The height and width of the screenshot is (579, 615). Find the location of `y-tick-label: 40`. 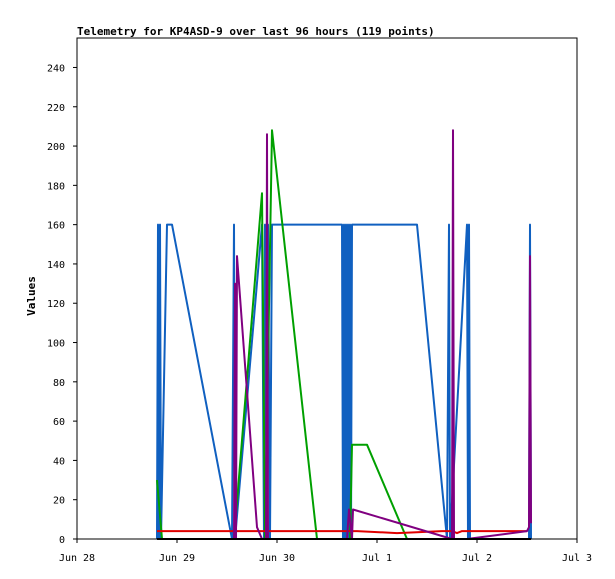

y-tick-label: 40 is located at coordinates (59, 461).